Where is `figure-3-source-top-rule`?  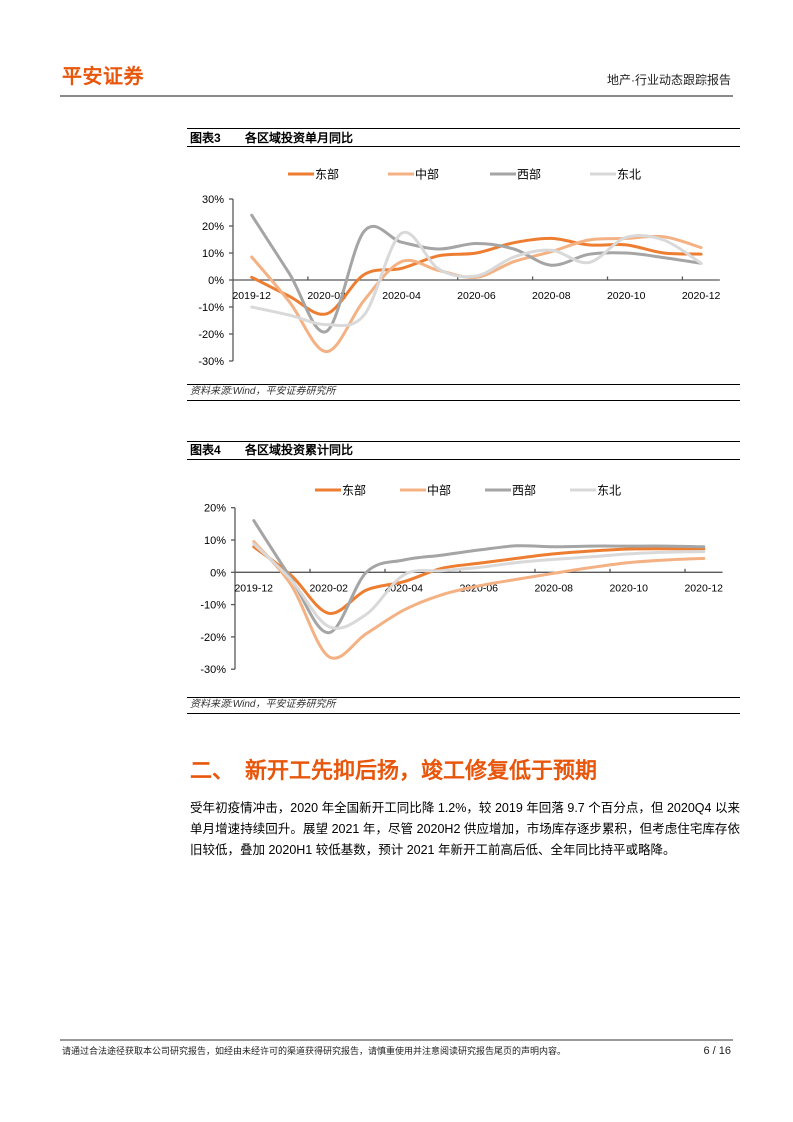
figure-3-source-top-rule is located at coordinates (463, 384).